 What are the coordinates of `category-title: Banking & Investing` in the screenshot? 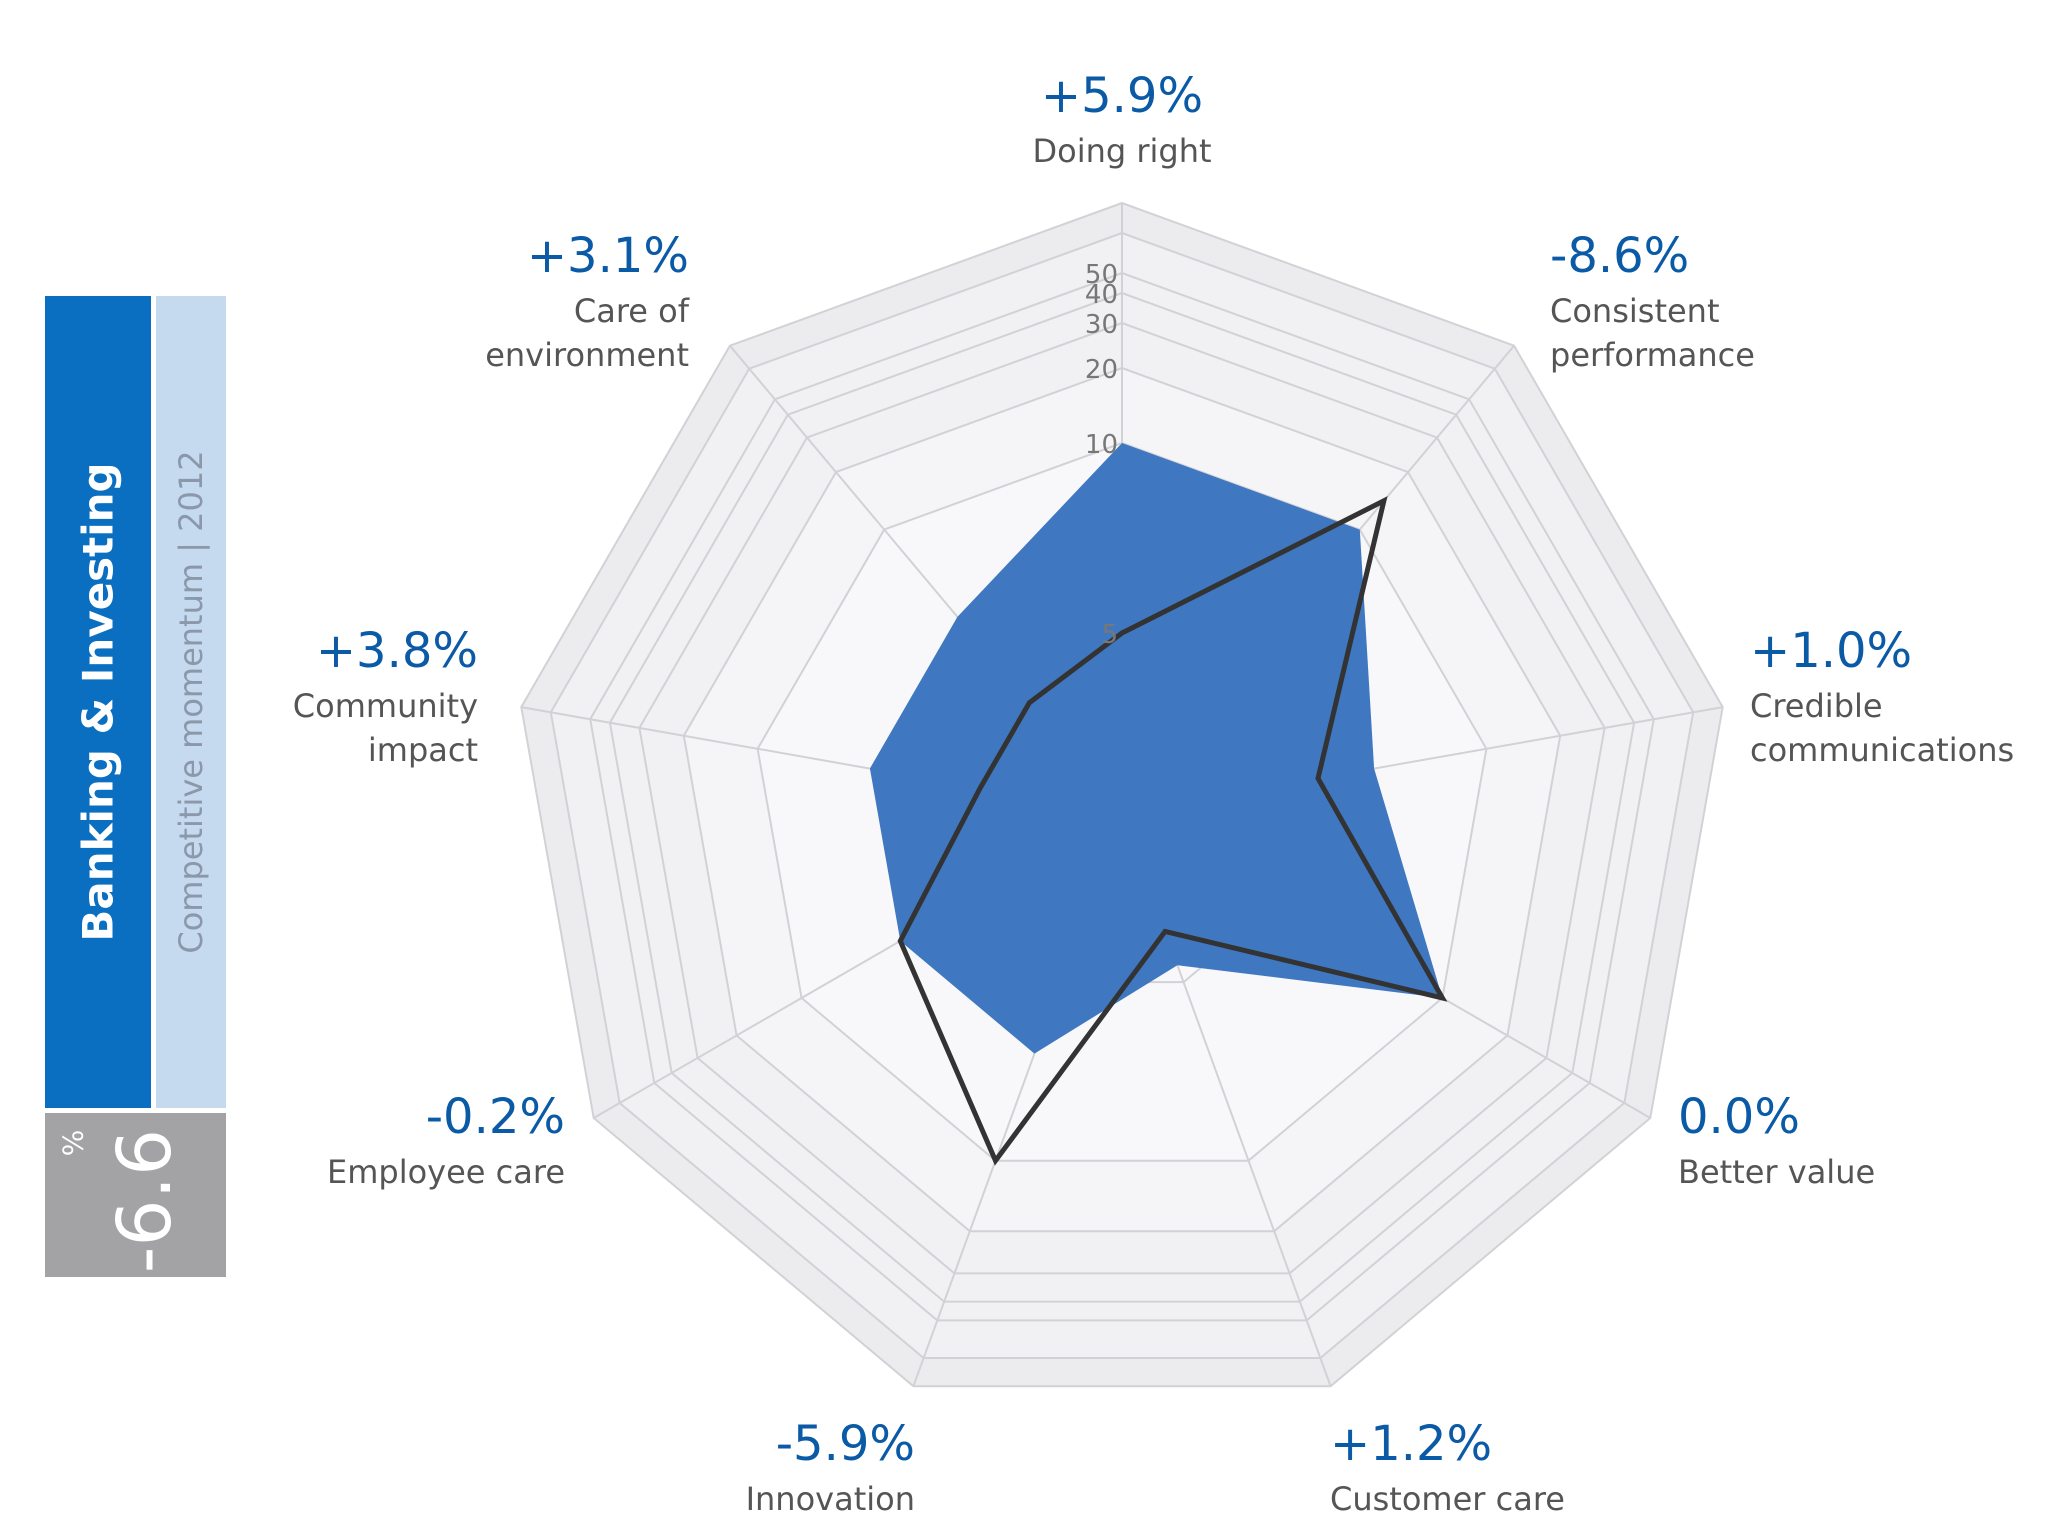 It's located at (98, 702).